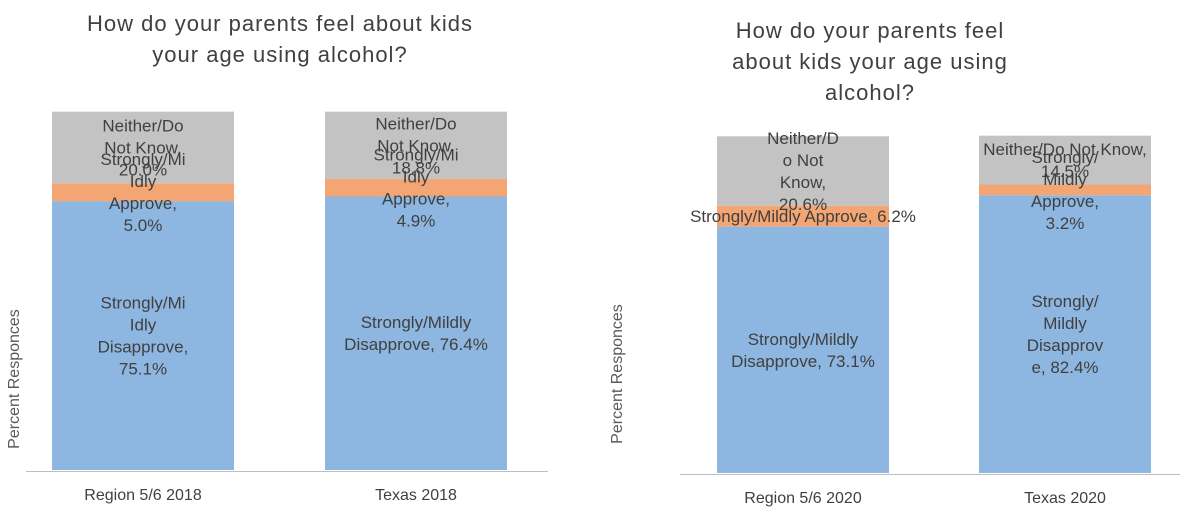 The image size is (1187, 512). I want to click on data-label: Neither/Do Not Know, 18.8%, so click(415, 145).